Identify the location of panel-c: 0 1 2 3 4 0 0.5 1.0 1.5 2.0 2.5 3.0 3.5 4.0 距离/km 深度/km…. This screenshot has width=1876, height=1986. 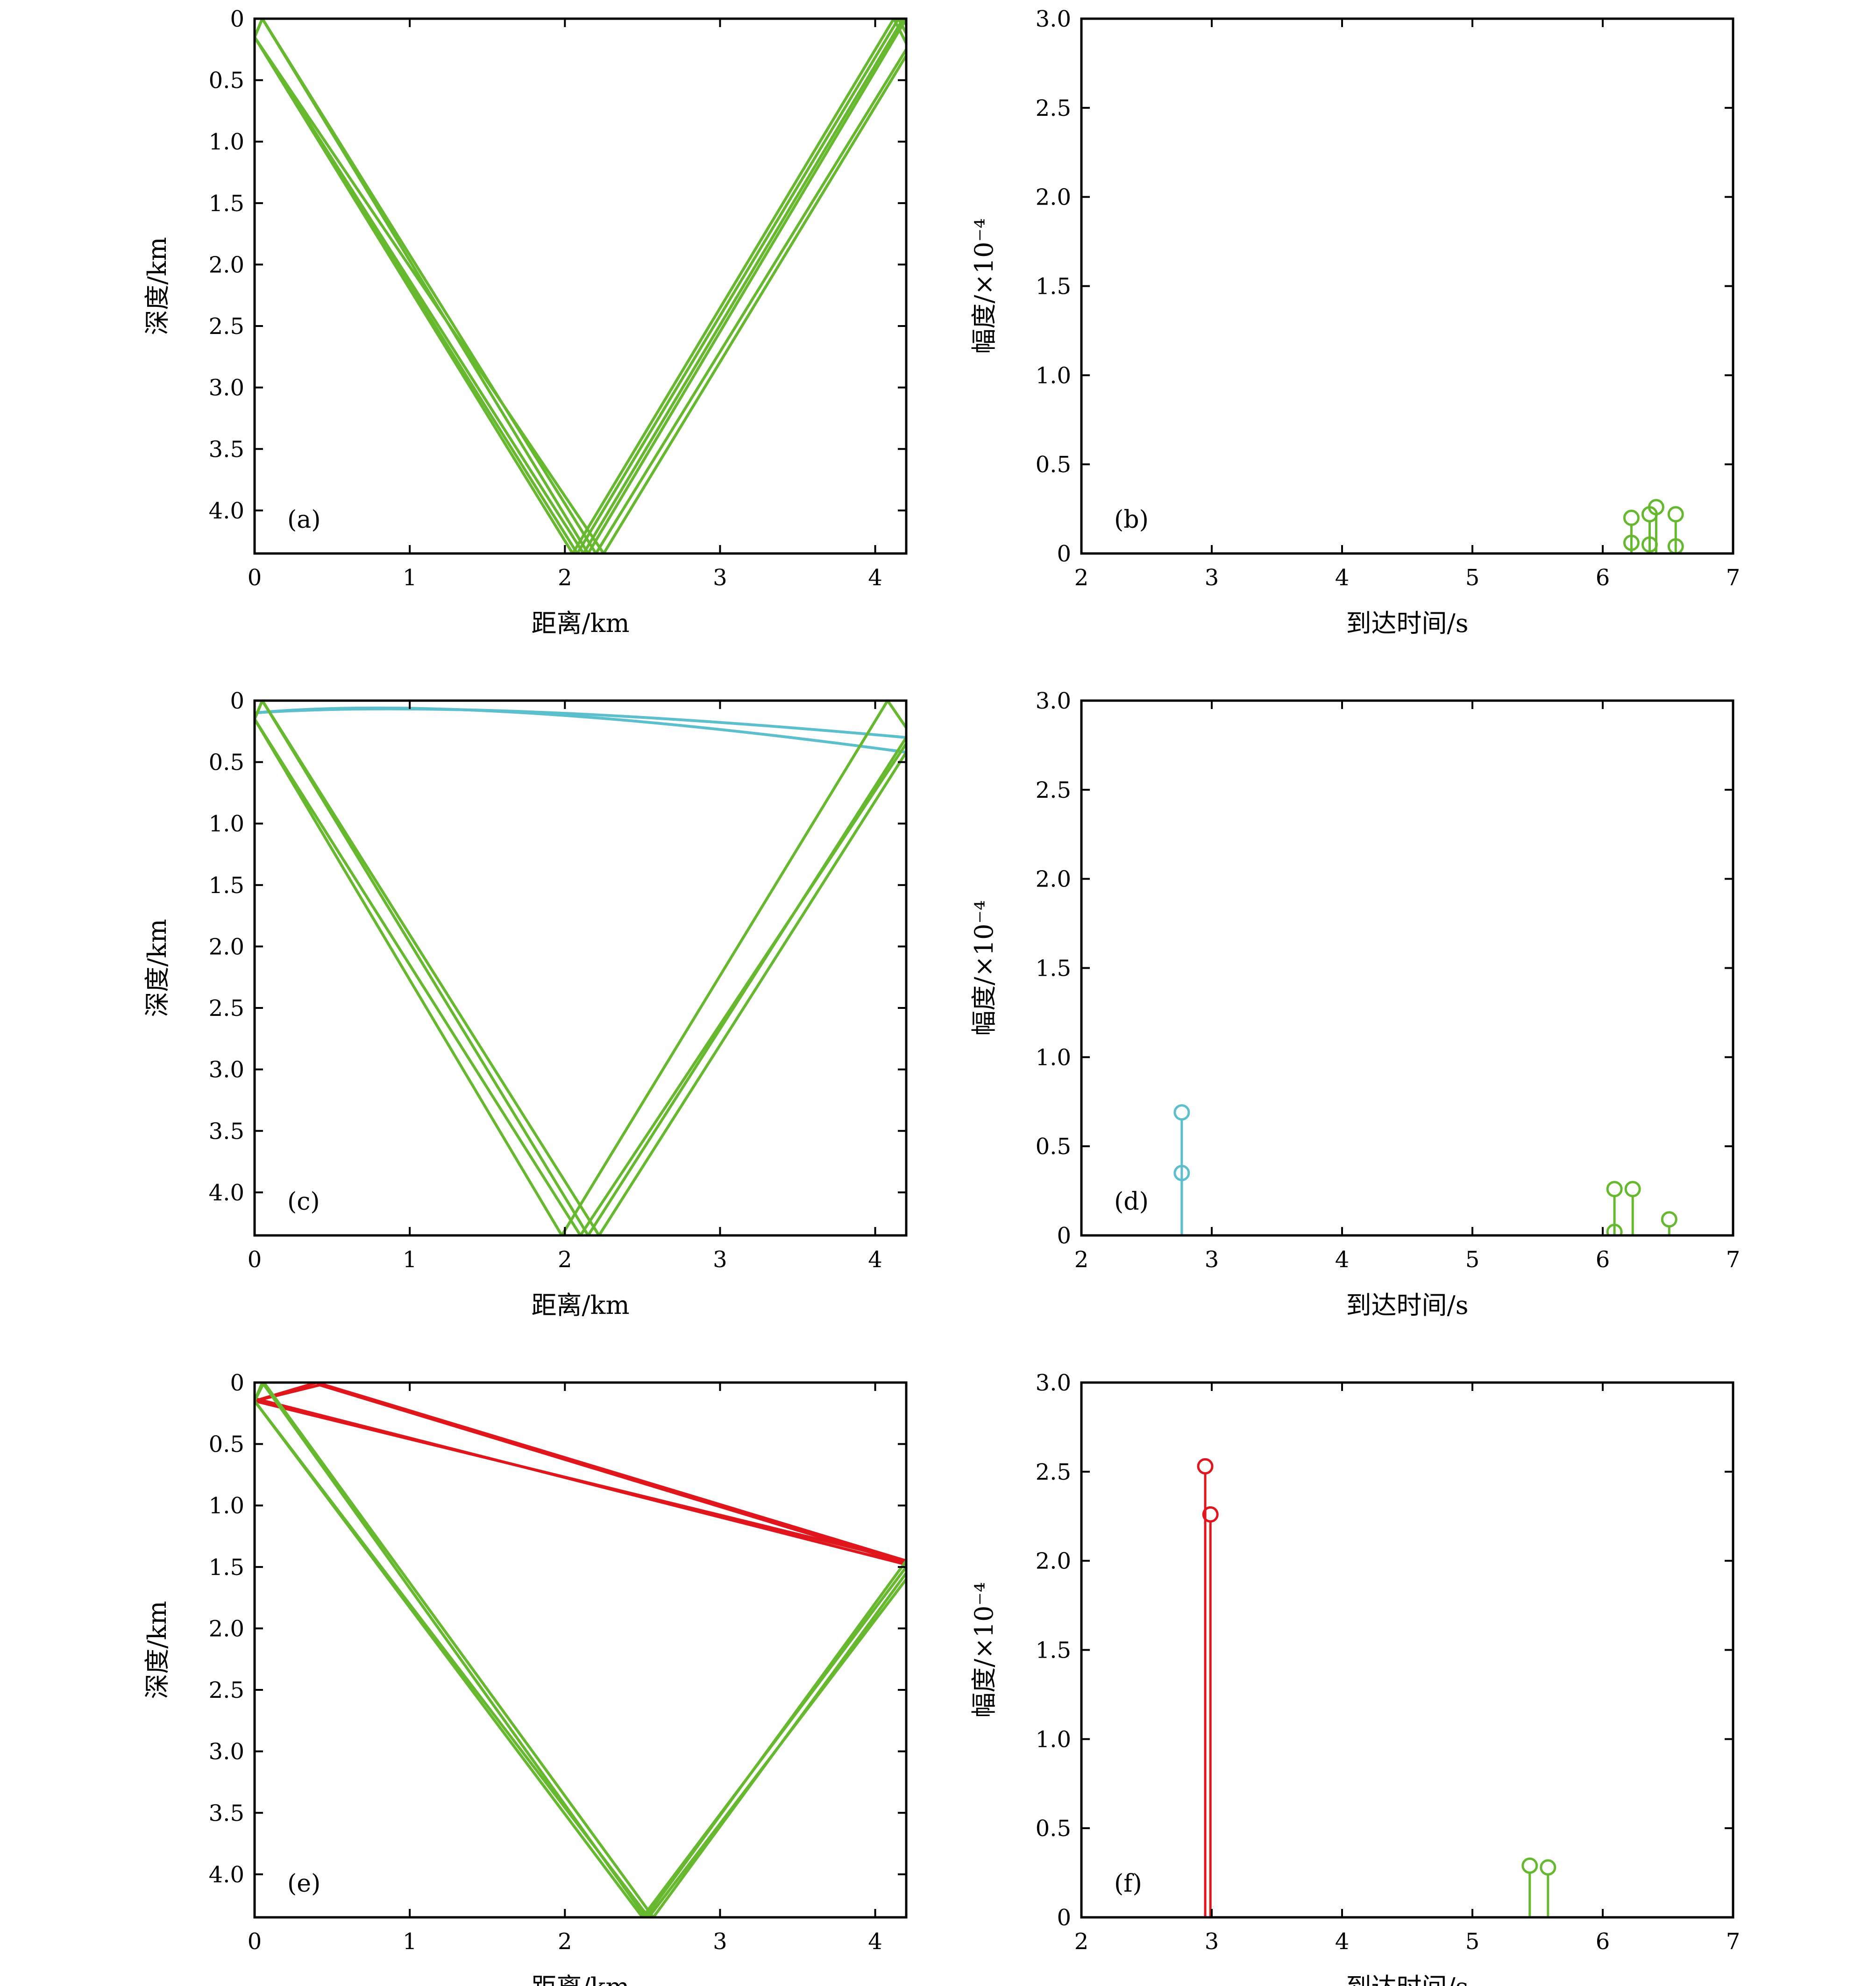
(525, 1004).